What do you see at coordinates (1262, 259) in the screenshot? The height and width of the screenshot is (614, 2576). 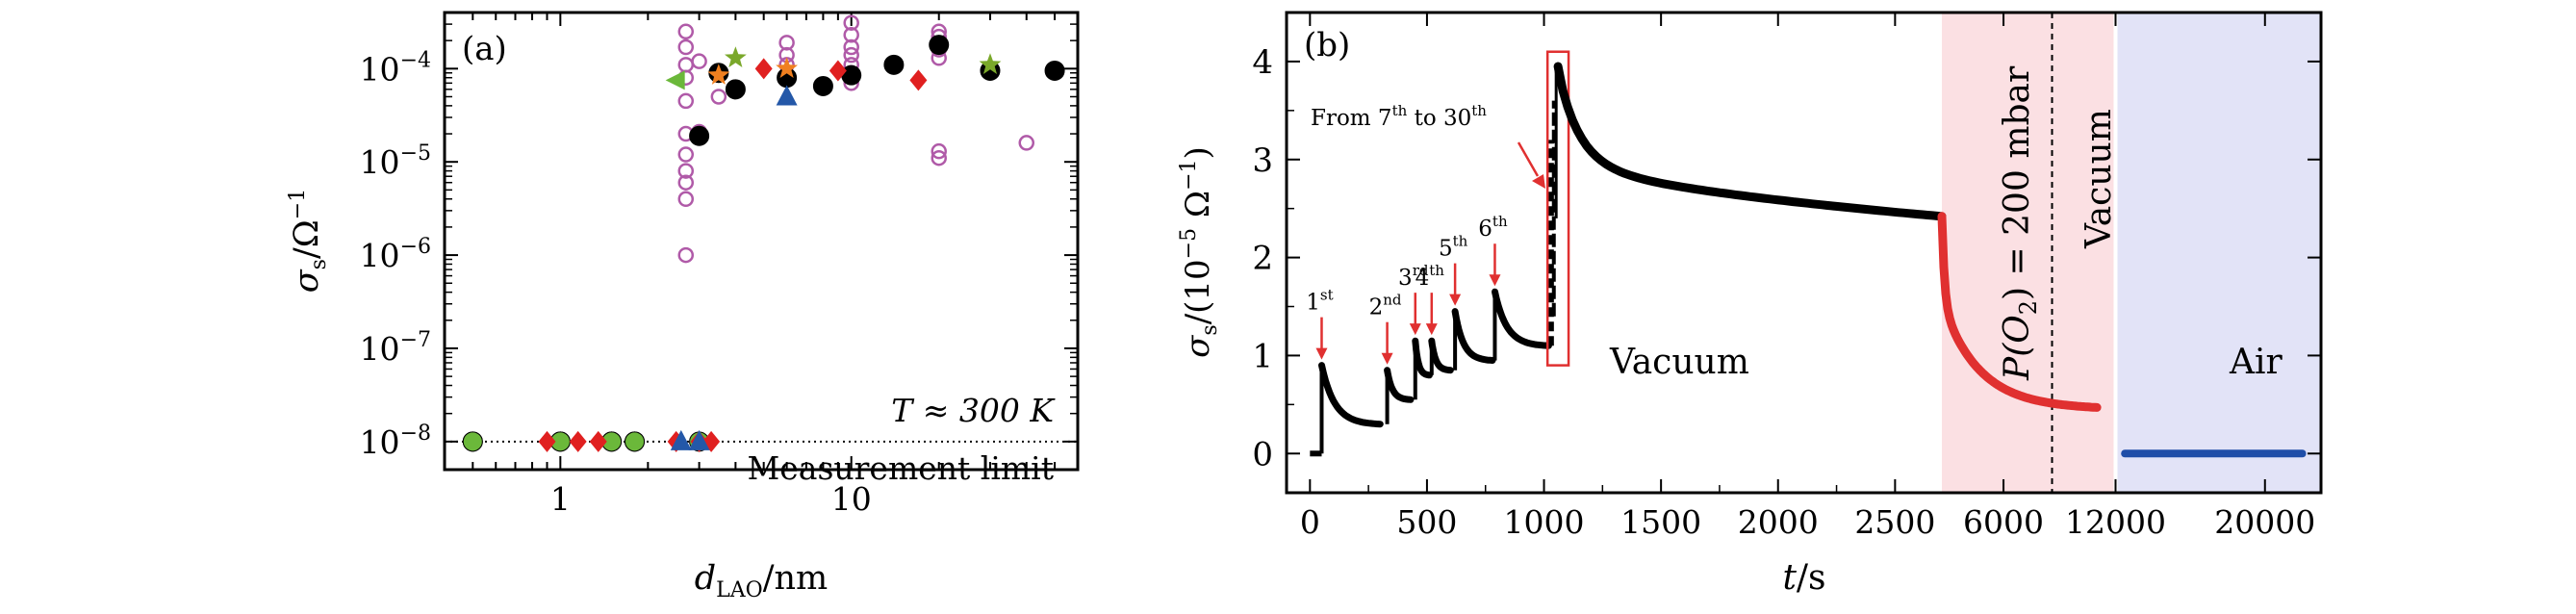 I see `y-tick-label: 2` at bounding box center [1262, 259].